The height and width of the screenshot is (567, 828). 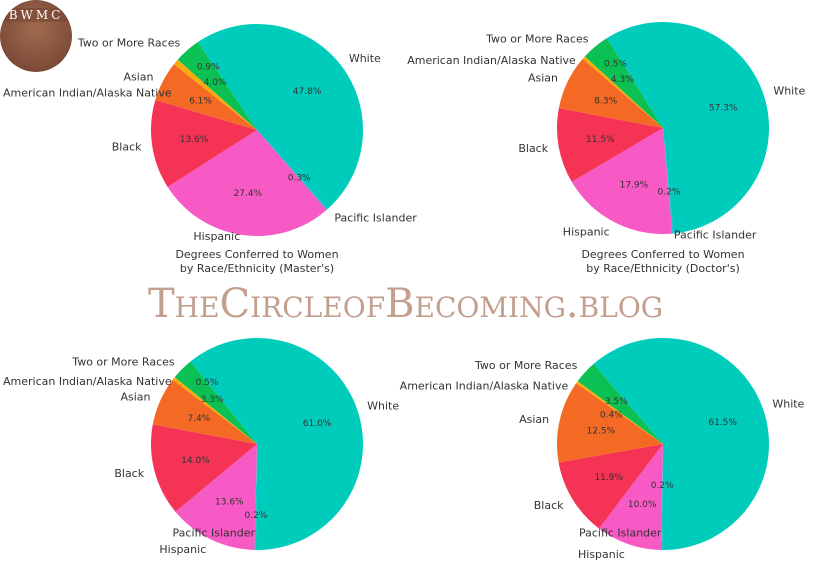 I want to click on pct-label-american-indian-alaska-native: 0.4%, so click(x=611, y=415).